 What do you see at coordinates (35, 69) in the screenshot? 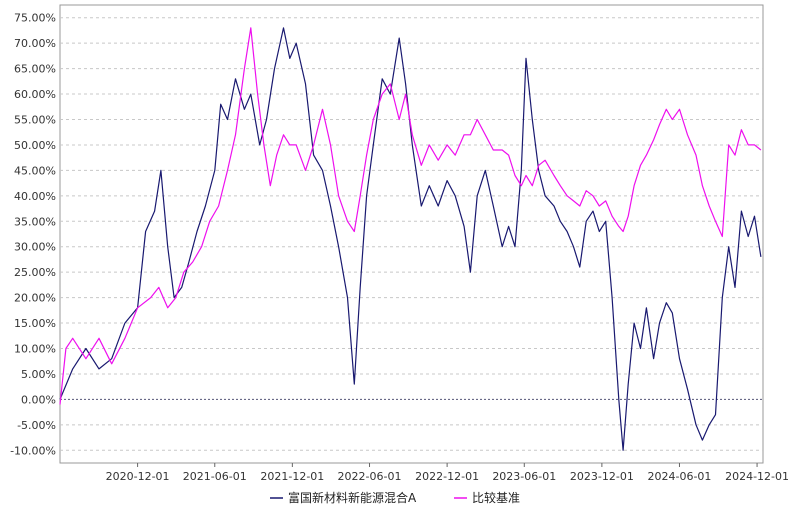
I see `y-tick-label: 65.00%` at bounding box center [35, 69].